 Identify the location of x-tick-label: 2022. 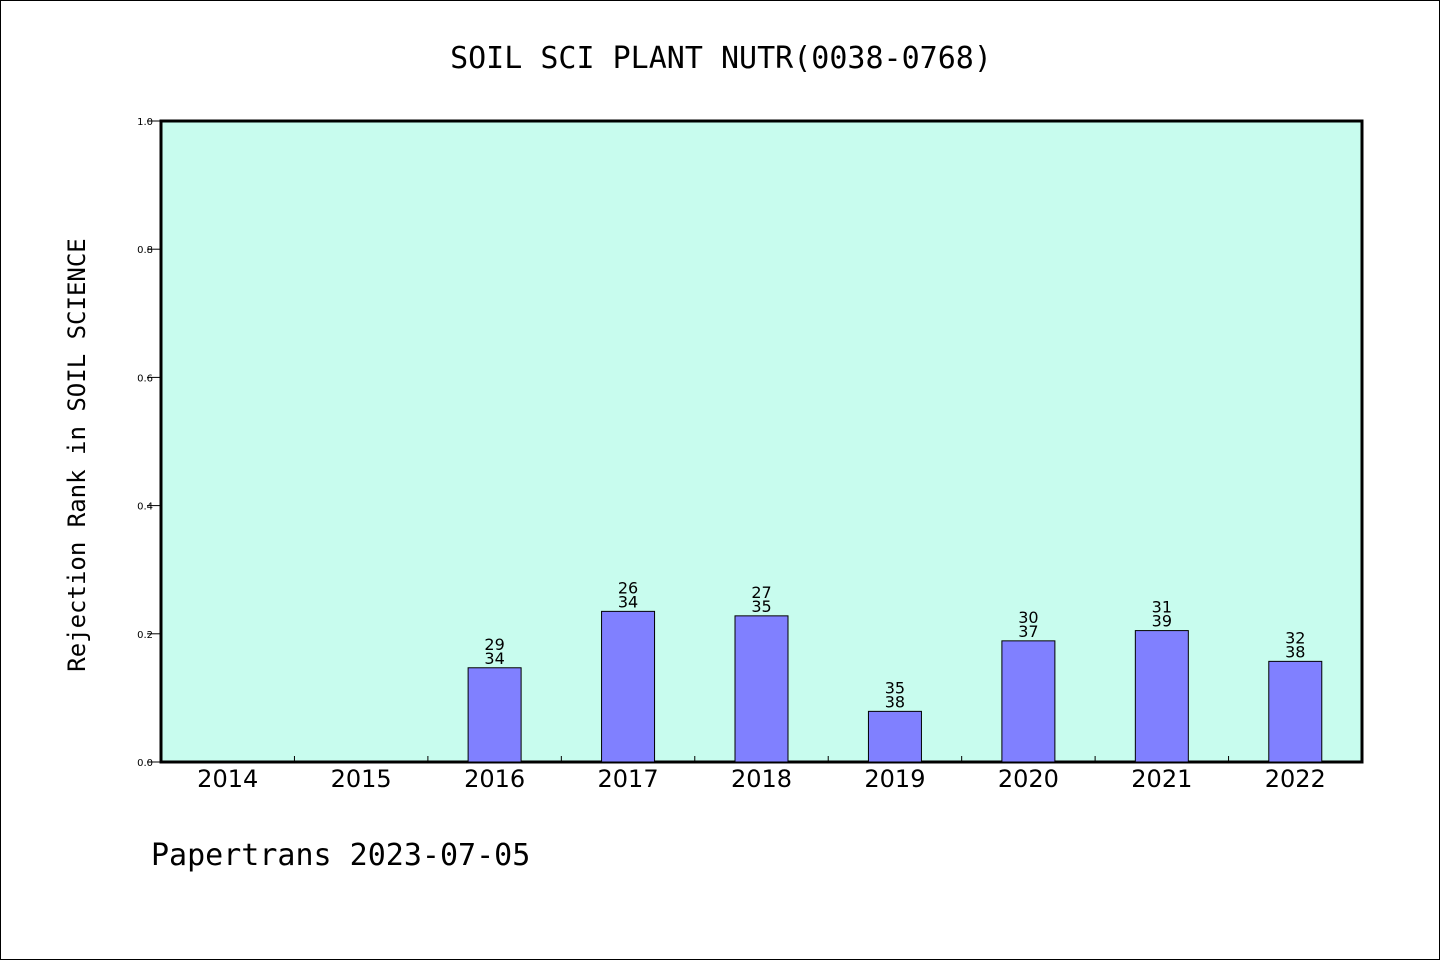
(1295, 779).